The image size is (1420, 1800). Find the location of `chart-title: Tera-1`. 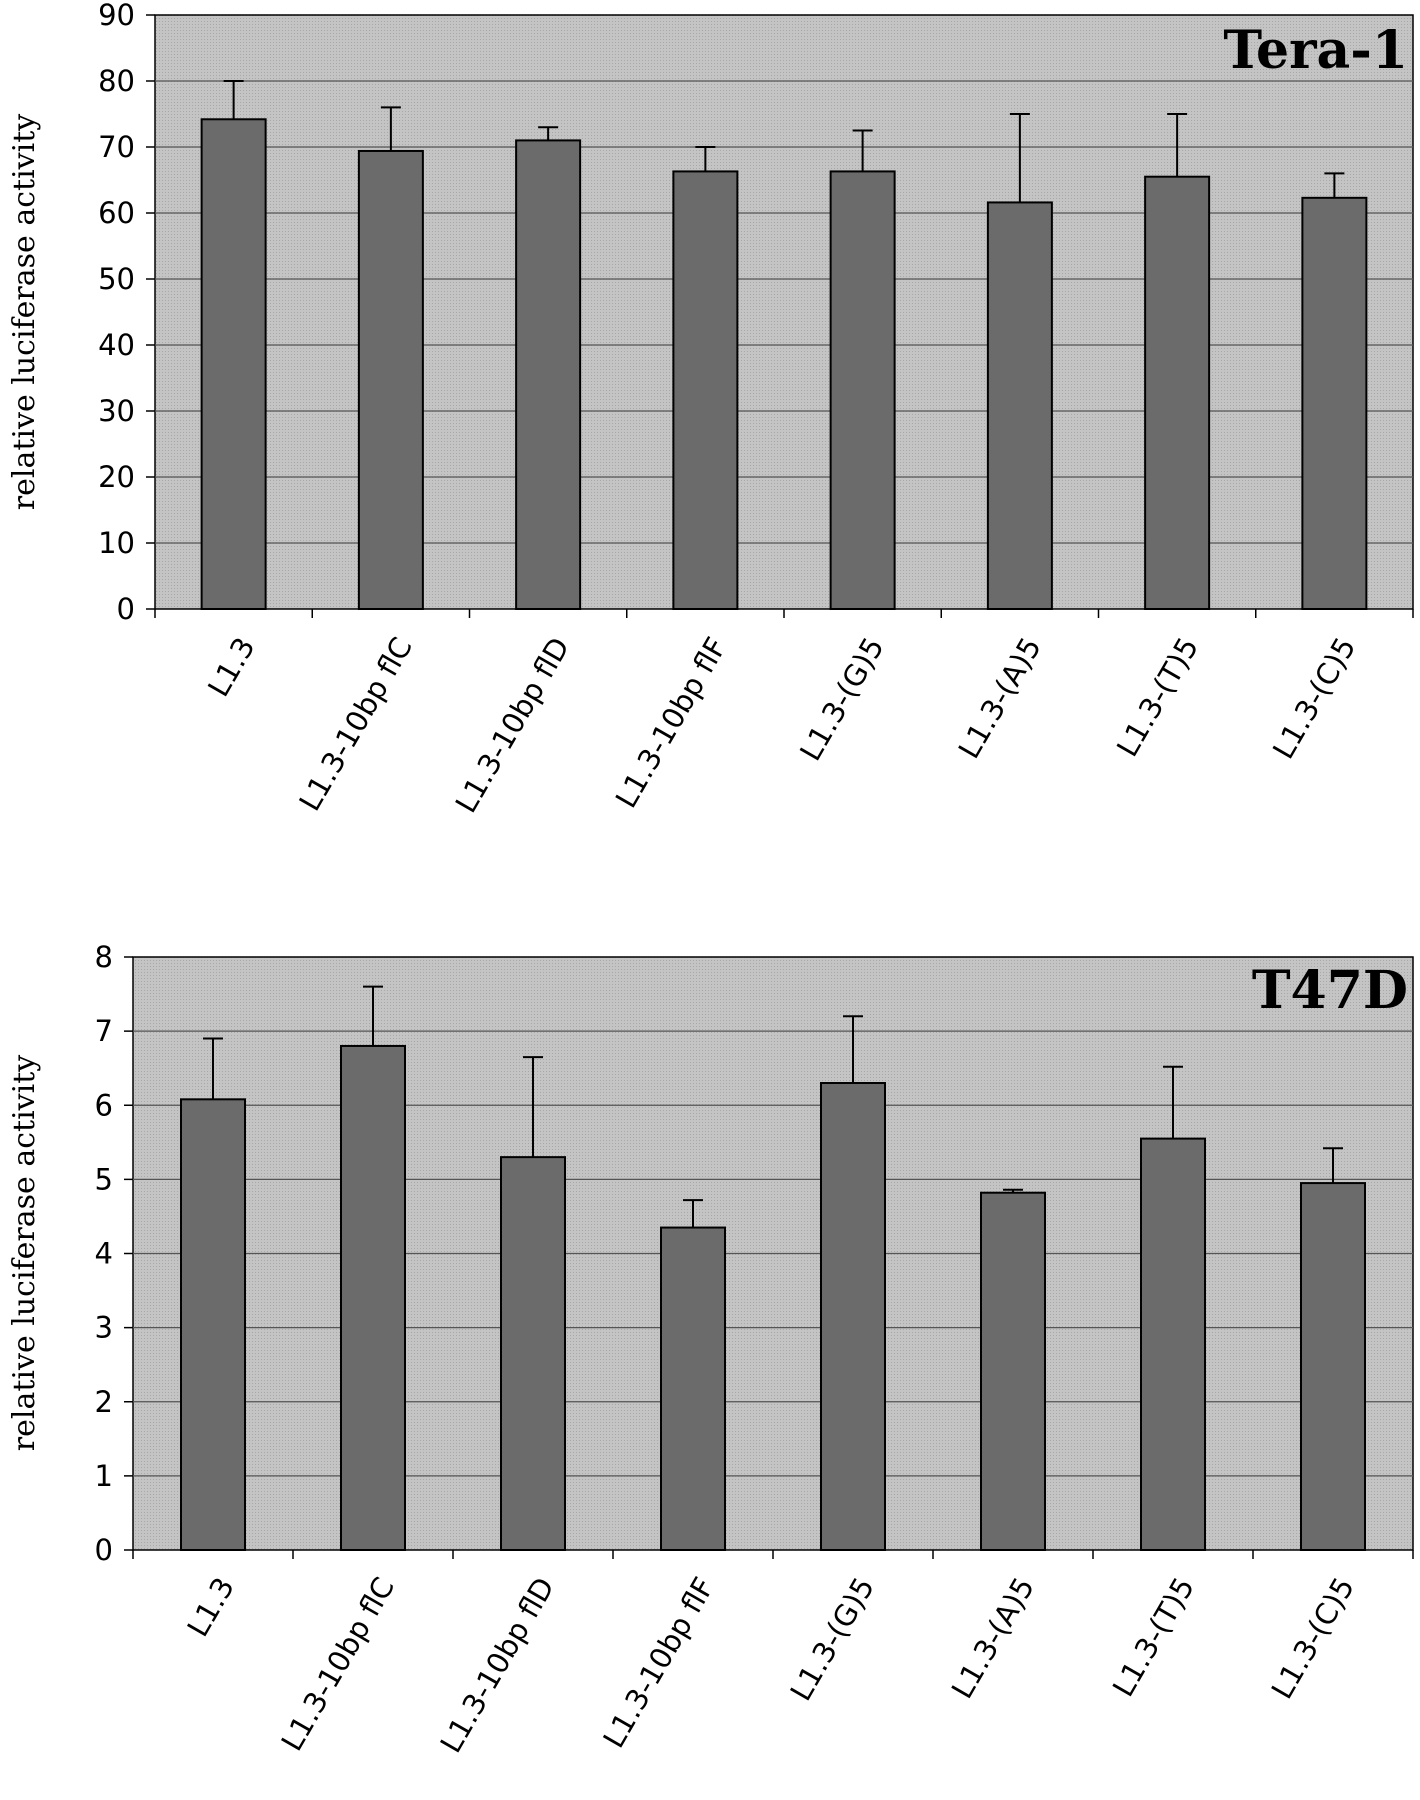

chart-title: Tera-1 is located at coordinates (1315, 50).